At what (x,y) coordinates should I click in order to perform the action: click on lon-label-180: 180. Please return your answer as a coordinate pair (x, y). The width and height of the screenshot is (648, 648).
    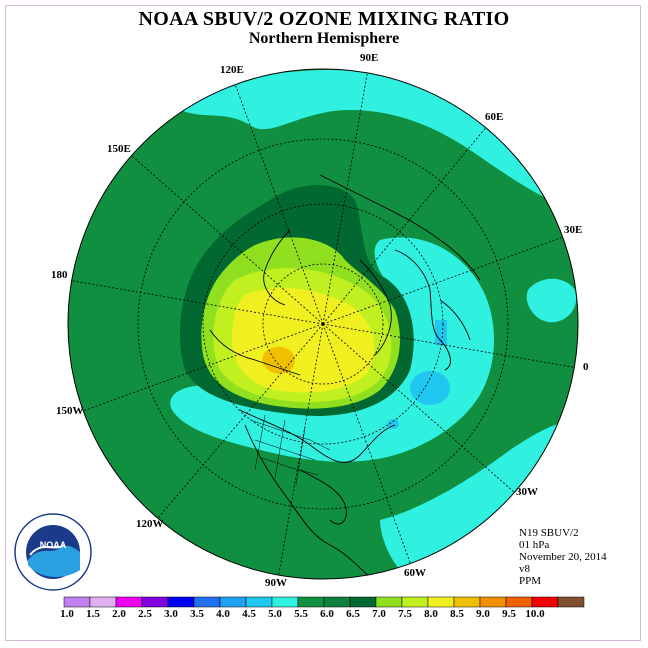
    Looking at the image, I should click on (59, 275).